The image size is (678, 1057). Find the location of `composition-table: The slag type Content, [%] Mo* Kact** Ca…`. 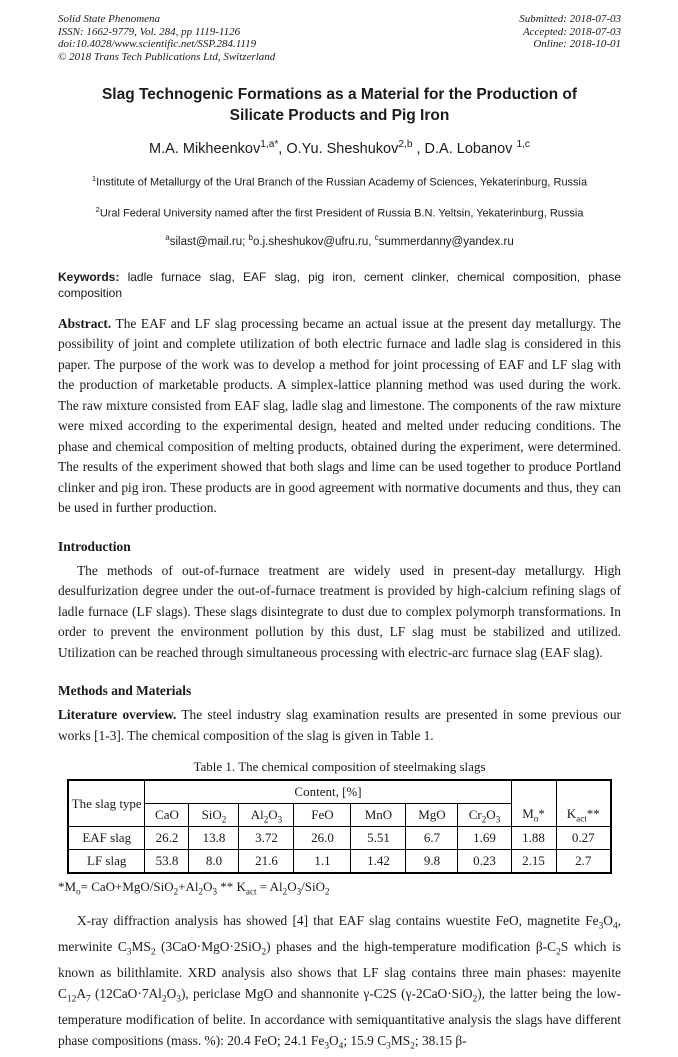

composition-table: The slag type Content, [%] Mo* Kact** Ca… is located at coordinates (339, 827).